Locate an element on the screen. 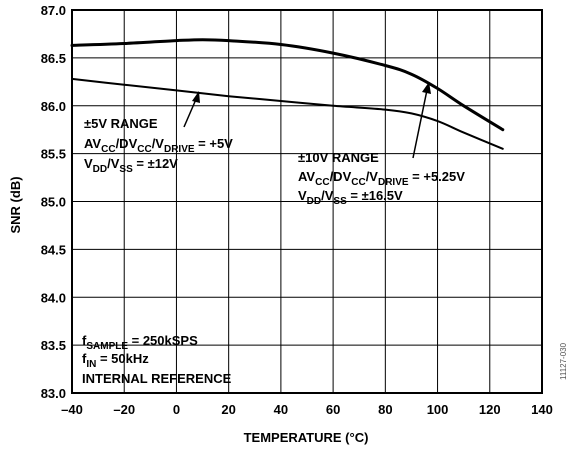 Image resolution: width=569 pixels, height=452 pixels. x-tick-label: 0 is located at coordinates (176, 409).